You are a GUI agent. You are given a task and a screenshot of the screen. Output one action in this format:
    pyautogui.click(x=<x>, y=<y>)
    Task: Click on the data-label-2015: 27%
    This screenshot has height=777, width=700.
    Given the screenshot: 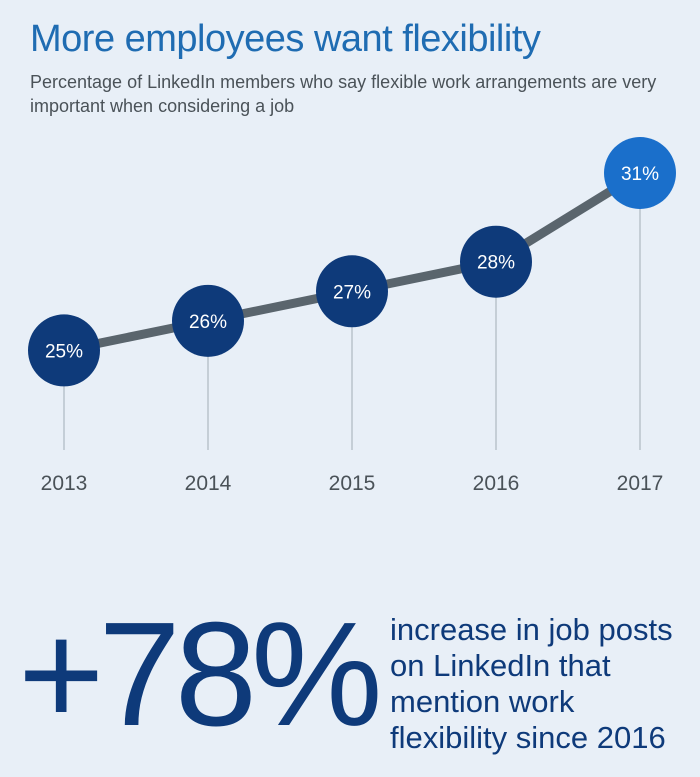 What is the action you would take?
    pyautogui.click(x=352, y=292)
    